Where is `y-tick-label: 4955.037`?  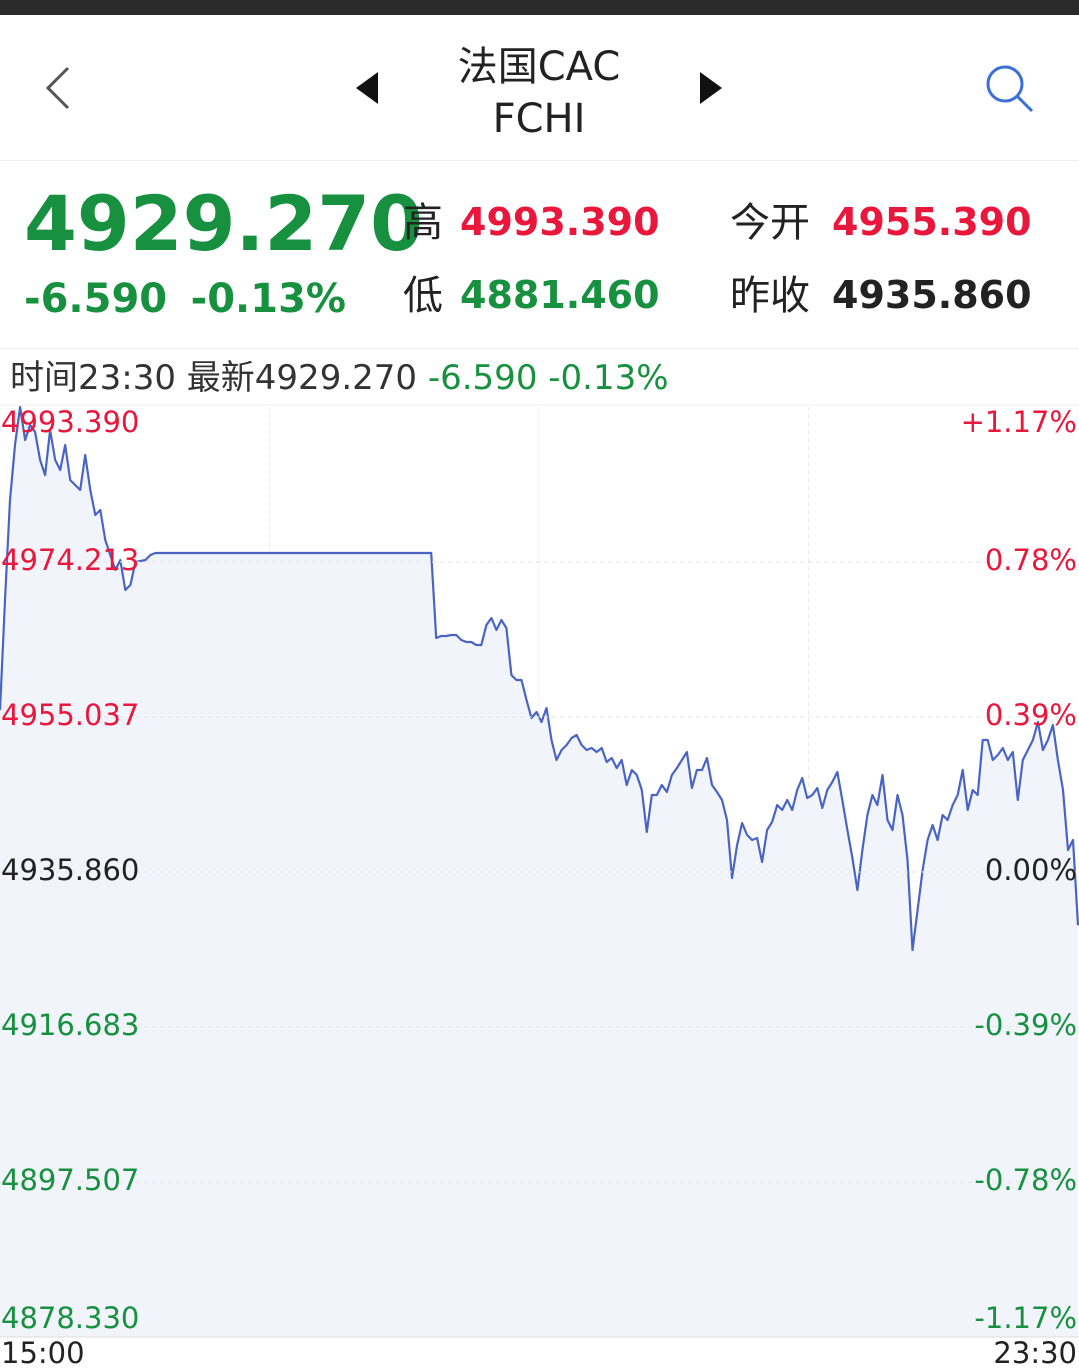
y-tick-label: 4955.037 is located at coordinates (70, 715).